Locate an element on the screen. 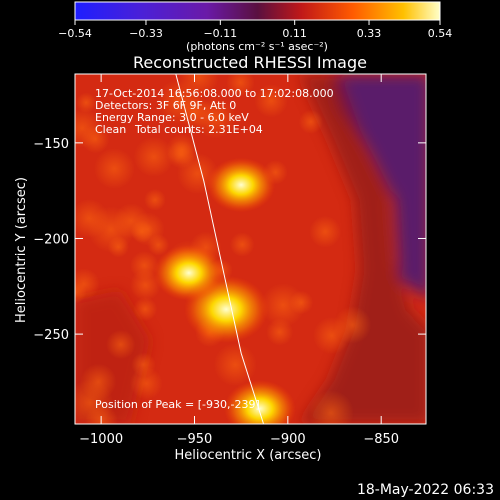 The image size is (500, 500). annotation-peak: Position of Peak = [-930,-239] is located at coordinates (177, 404).